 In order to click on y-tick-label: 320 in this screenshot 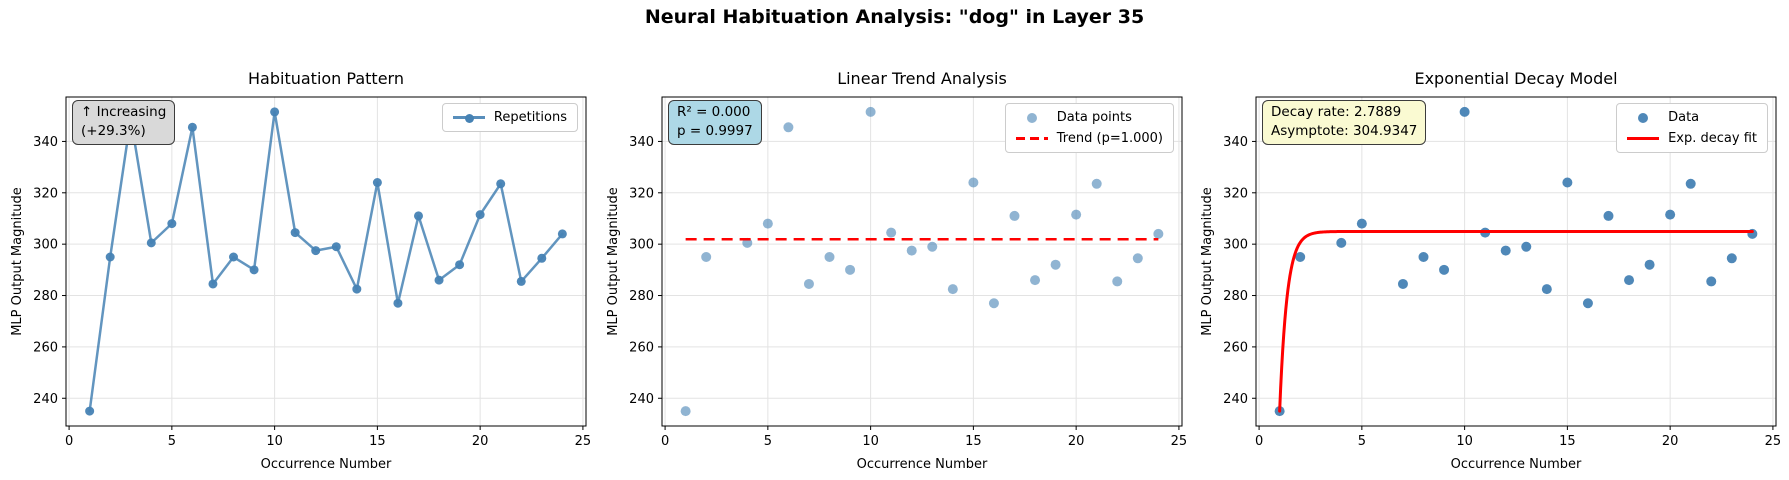, I will do `click(641, 193)`.